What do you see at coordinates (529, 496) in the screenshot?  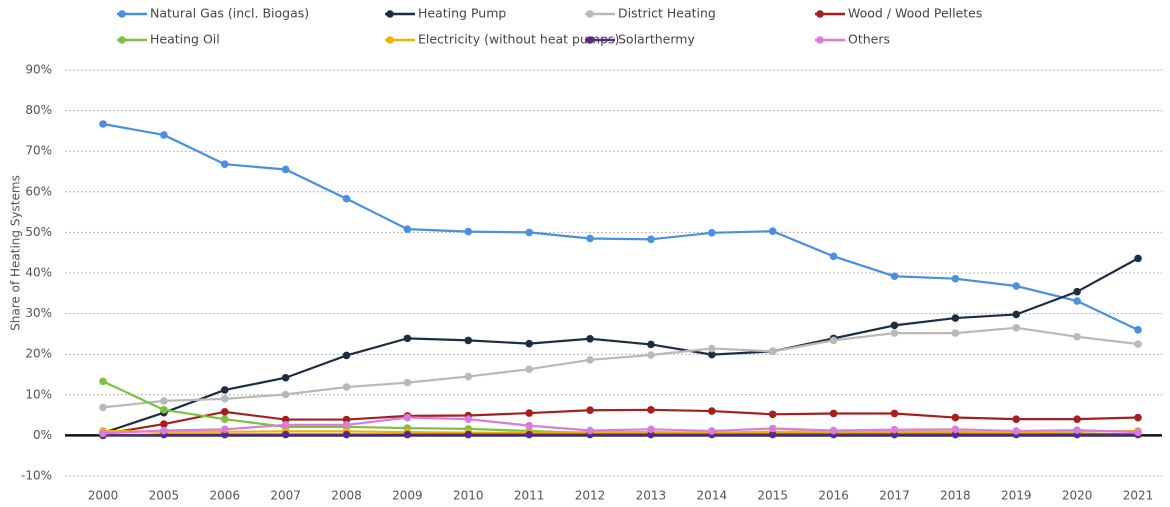 I see `x-tick-label: 2011` at bounding box center [529, 496].